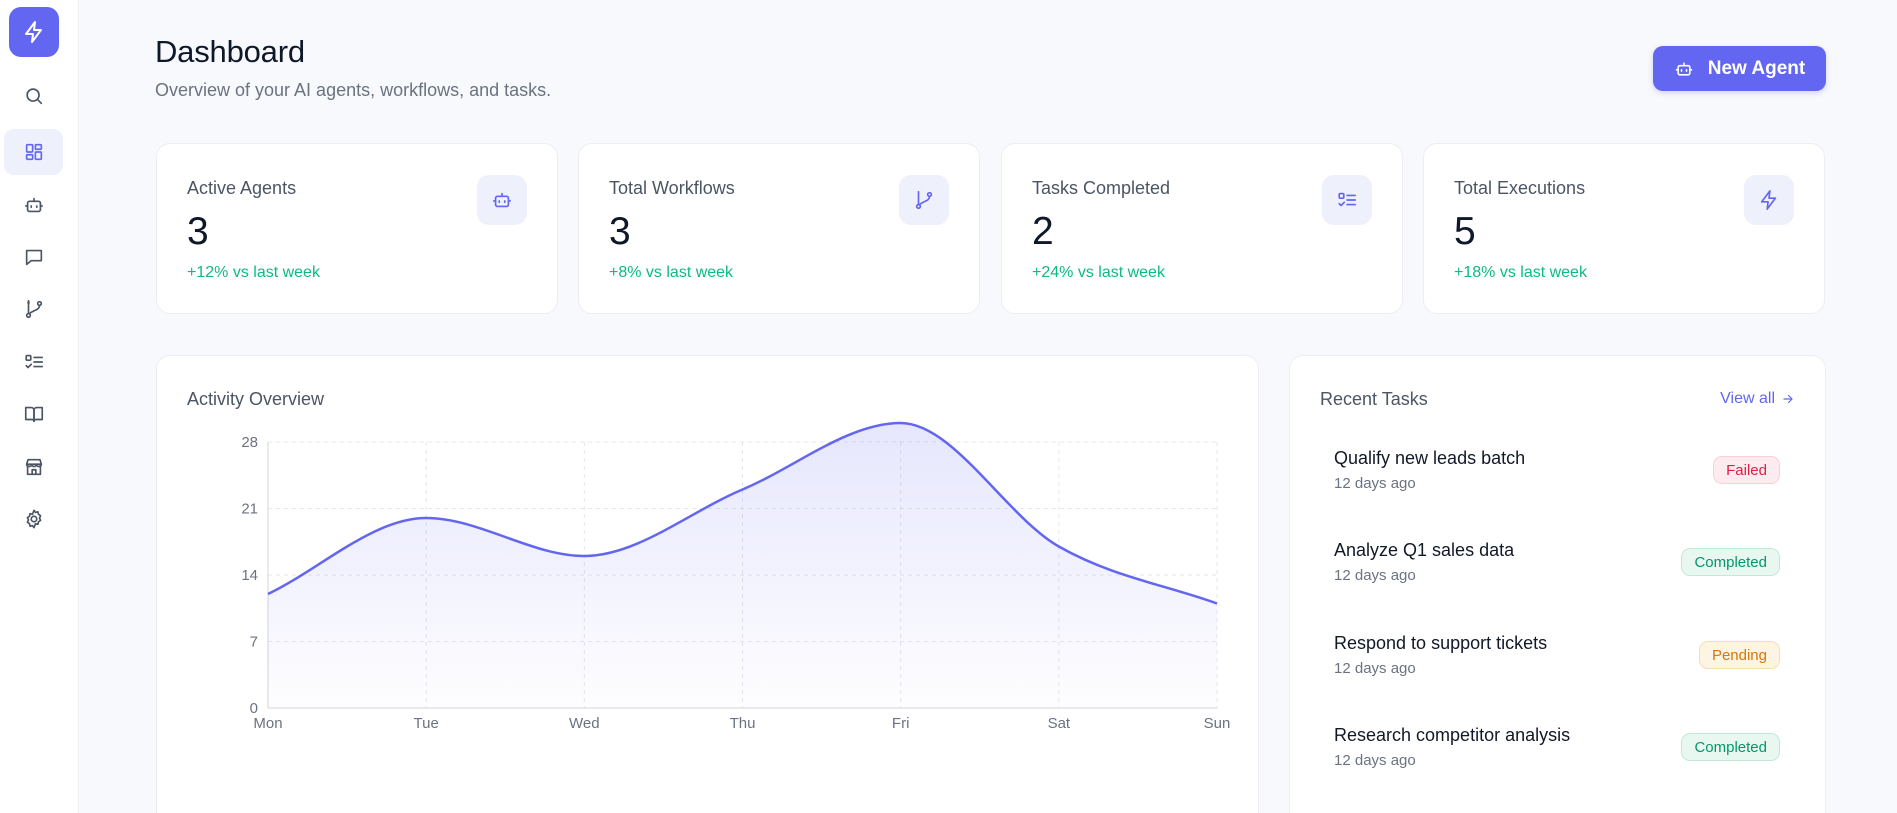 This screenshot has height=813, width=1897. What do you see at coordinates (1747, 398) in the screenshot?
I see `view-all-label: View all` at bounding box center [1747, 398].